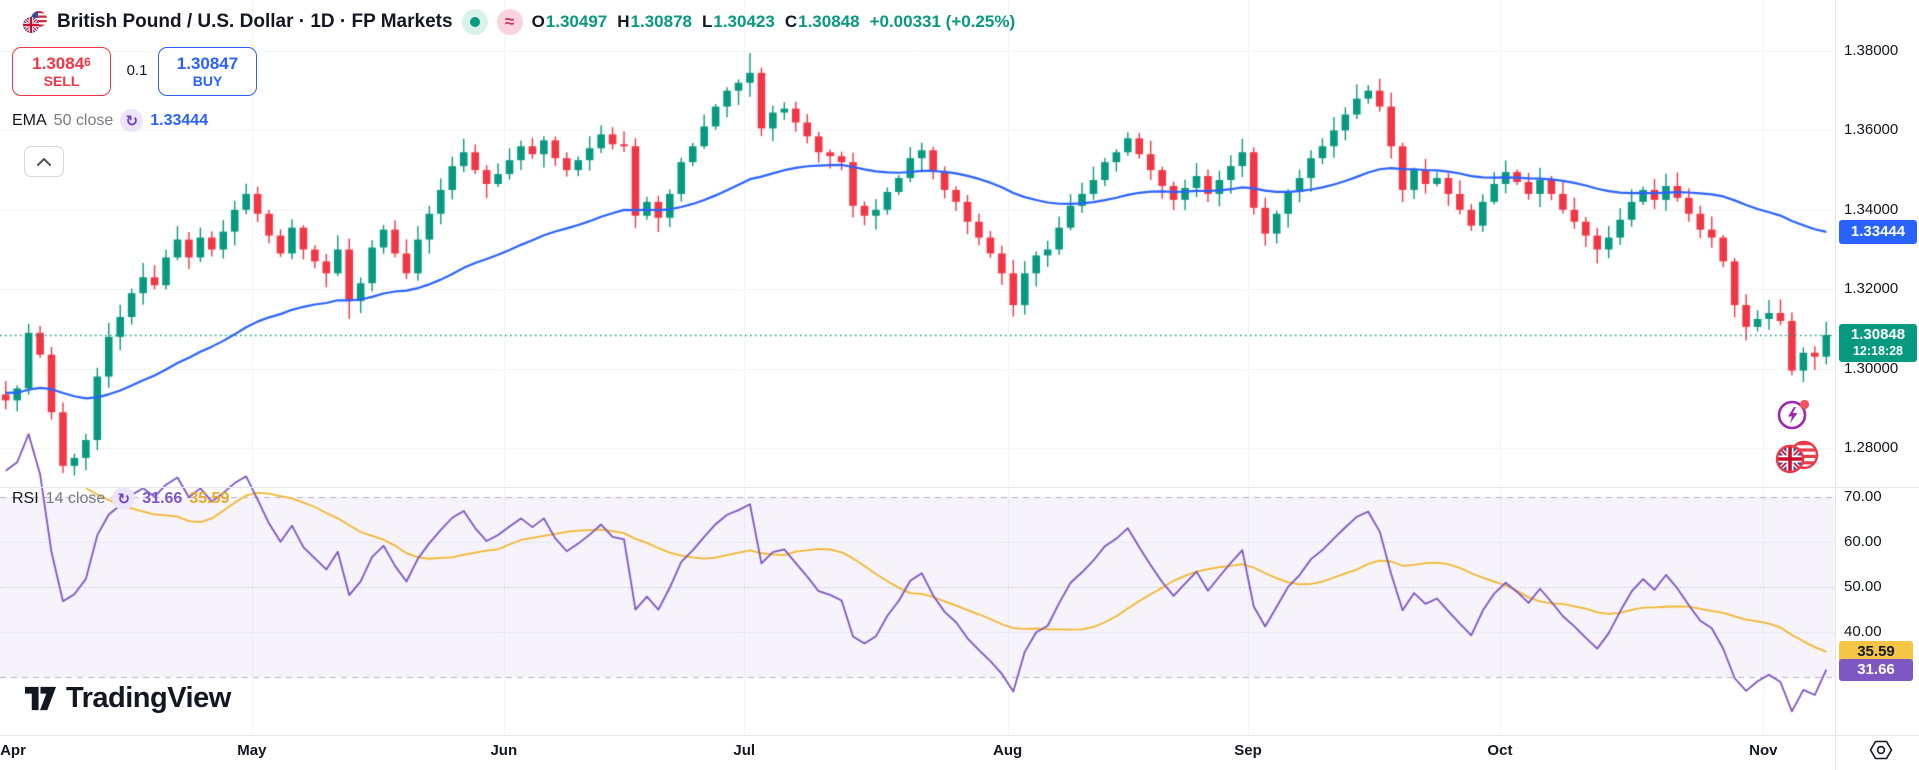  What do you see at coordinates (13, 750) in the screenshot?
I see `time-axis-label: Apr` at bounding box center [13, 750].